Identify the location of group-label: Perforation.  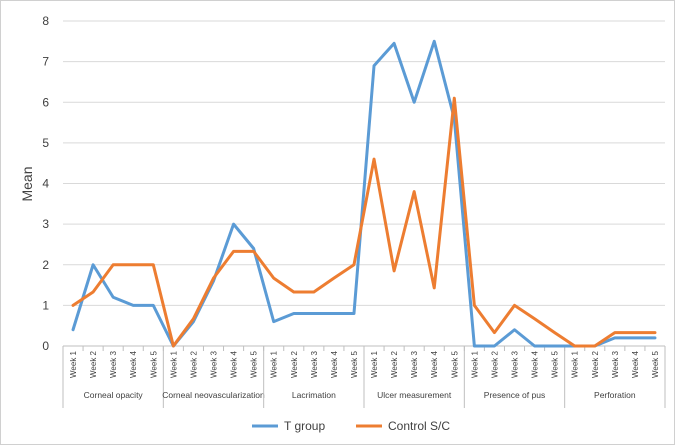
(615, 395).